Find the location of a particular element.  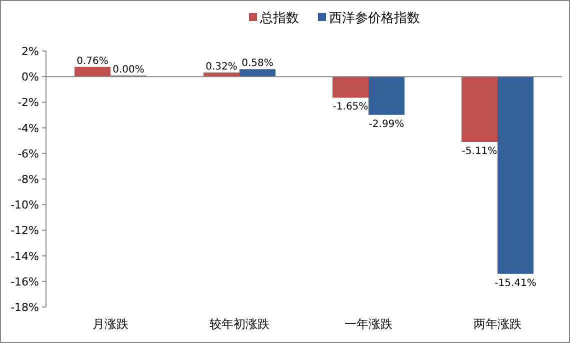

data-label: -15.41% is located at coordinates (515, 283).